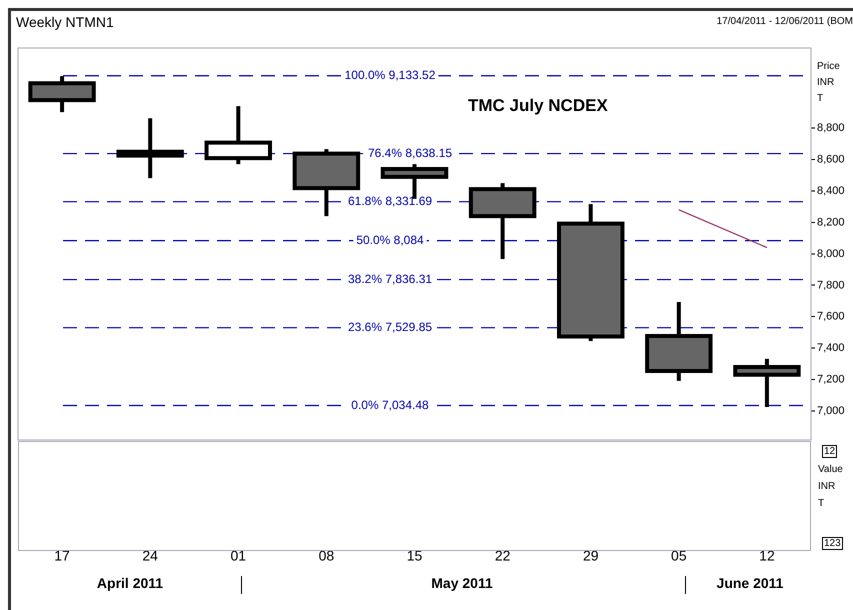 The image size is (853, 610). Describe the element at coordinates (502, 555) in the screenshot. I see `x-tick-label: 22` at that location.